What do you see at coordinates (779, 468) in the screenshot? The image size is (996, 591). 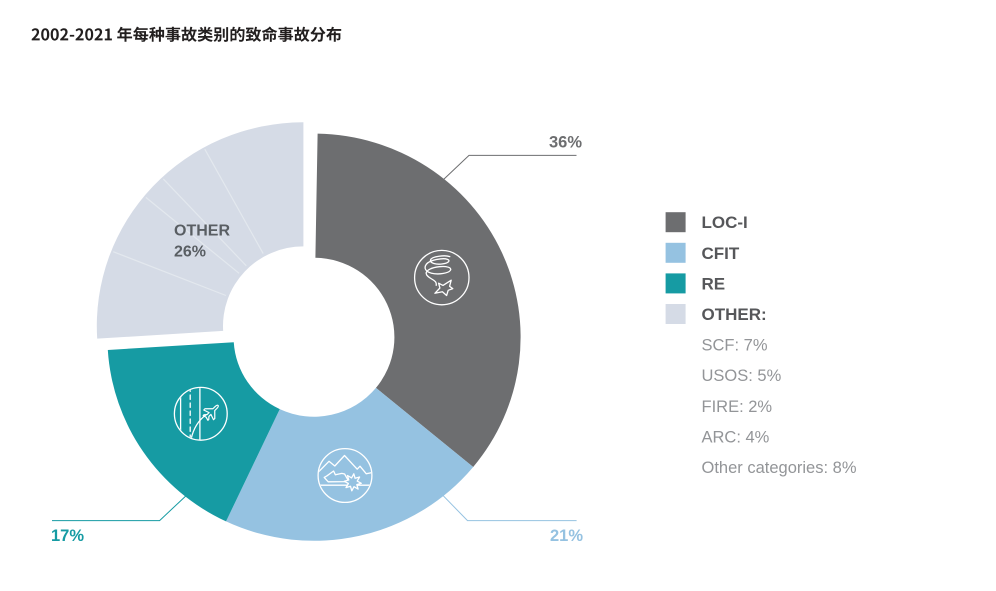 I see `svg-text: Other categories: 8%` at bounding box center [779, 468].